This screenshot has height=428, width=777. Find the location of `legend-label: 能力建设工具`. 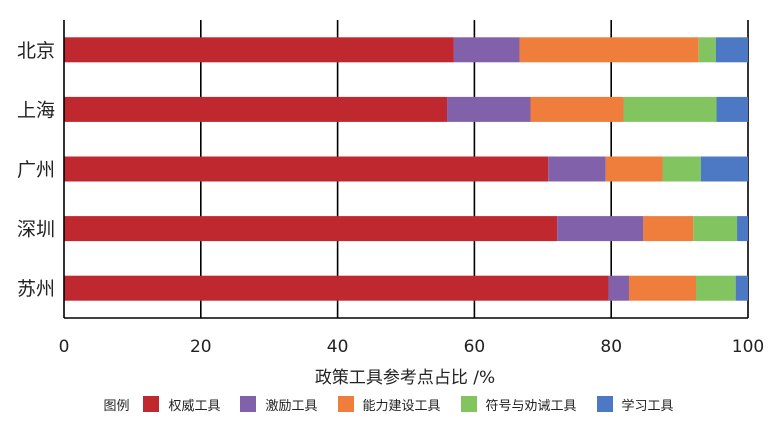

legend-label: 能力建设工具 is located at coordinates (401, 406).